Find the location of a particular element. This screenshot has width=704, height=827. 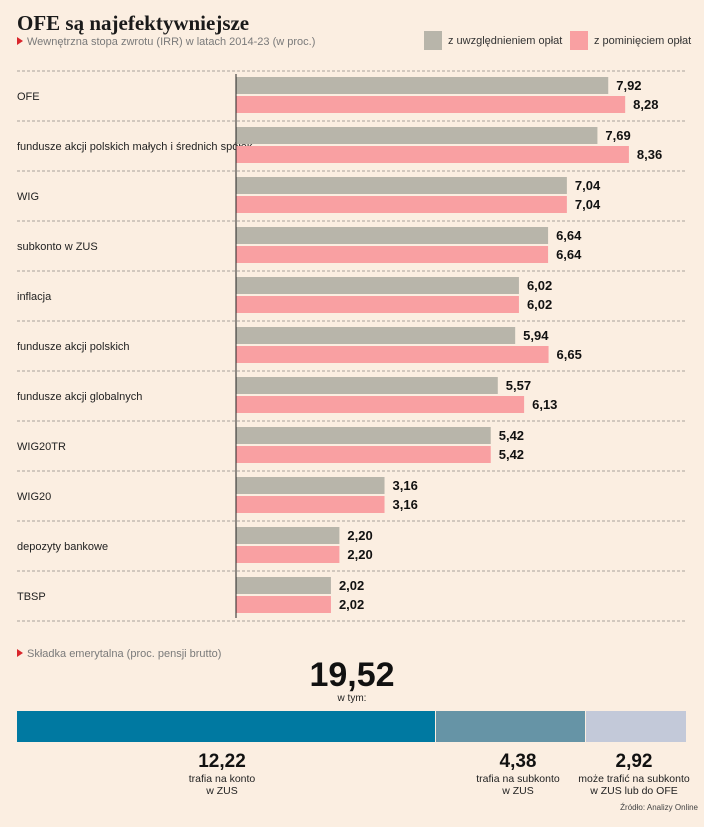

chart-title: OFE są najefektywniejsze is located at coordinates (133, 23).